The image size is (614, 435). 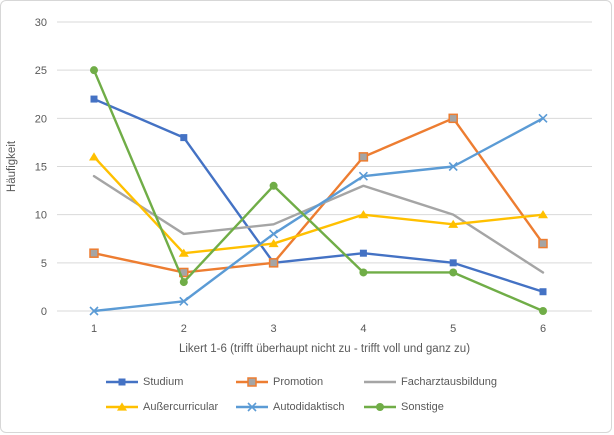 I want to click on legend-label: Studium, so click(x=163, y=381).